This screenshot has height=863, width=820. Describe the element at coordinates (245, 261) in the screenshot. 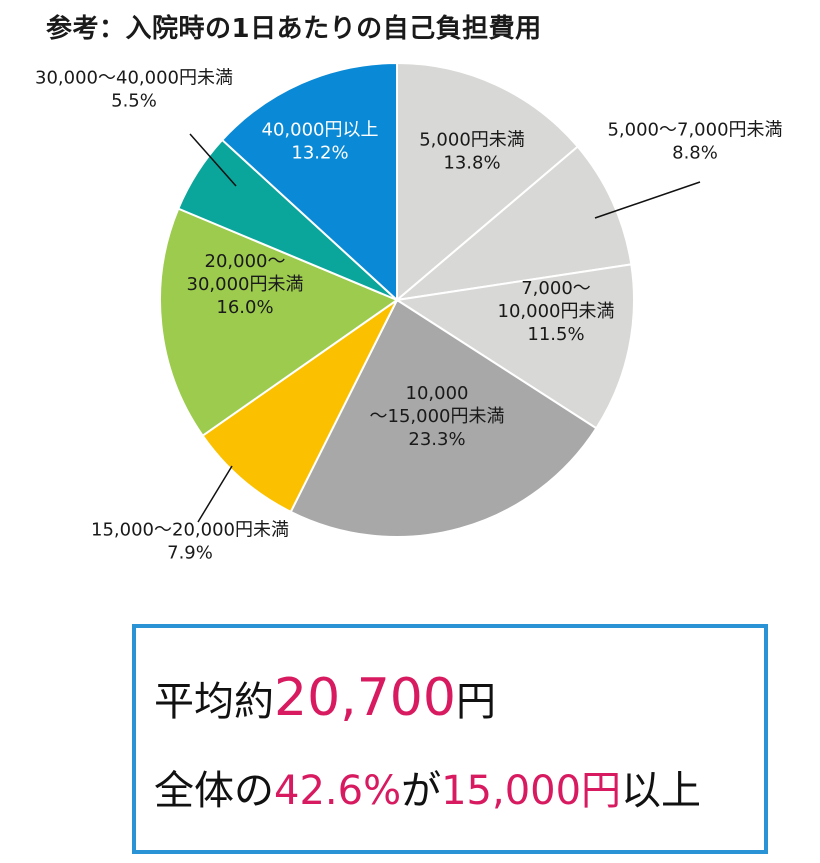

I see `slice-category: 20,000～` at that location.